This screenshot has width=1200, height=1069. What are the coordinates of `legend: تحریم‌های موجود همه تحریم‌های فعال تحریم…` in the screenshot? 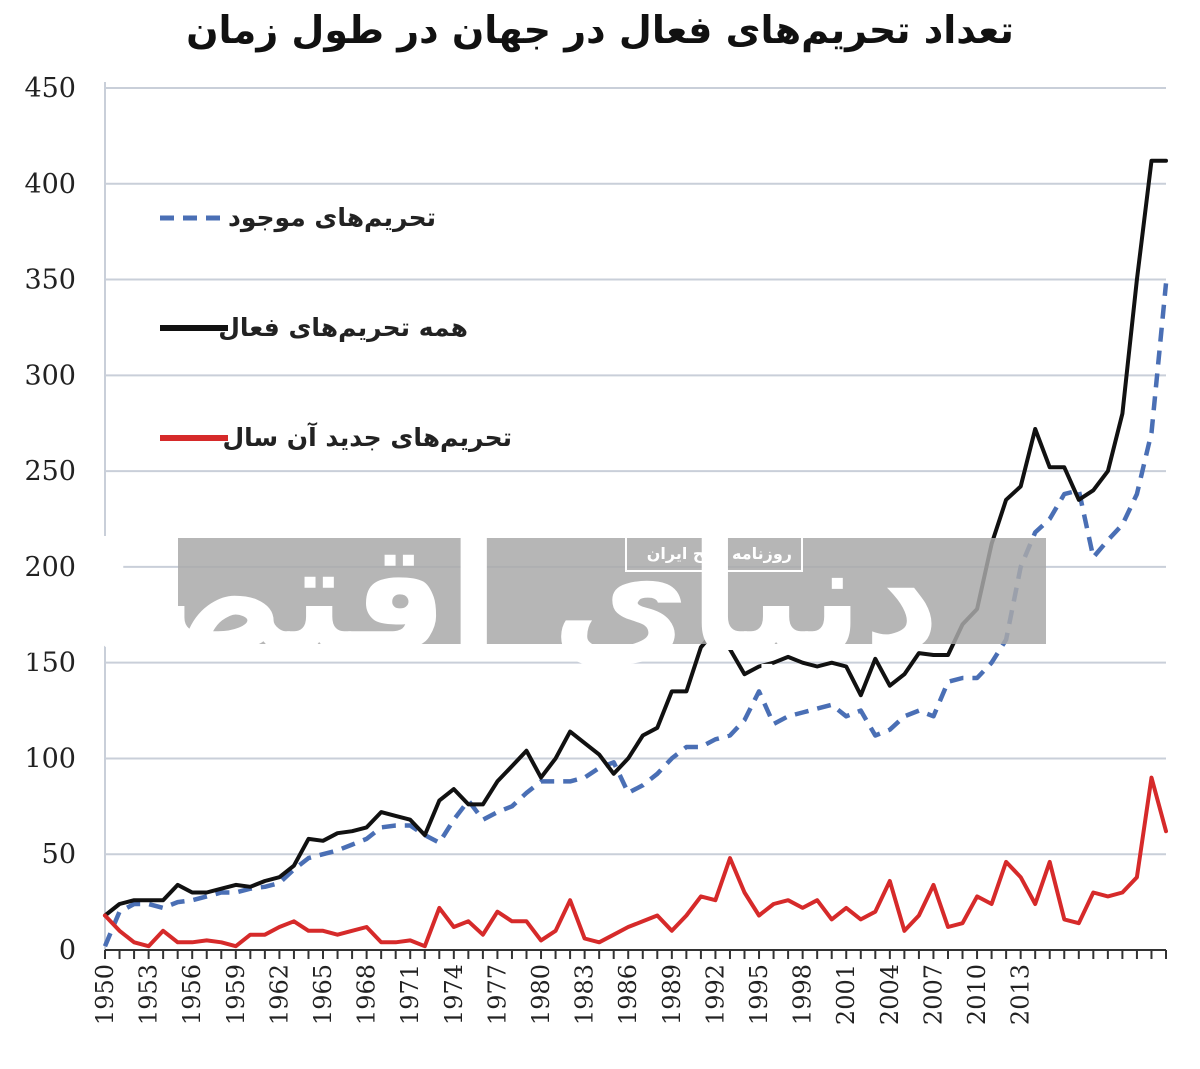 It's located at (336, 328).